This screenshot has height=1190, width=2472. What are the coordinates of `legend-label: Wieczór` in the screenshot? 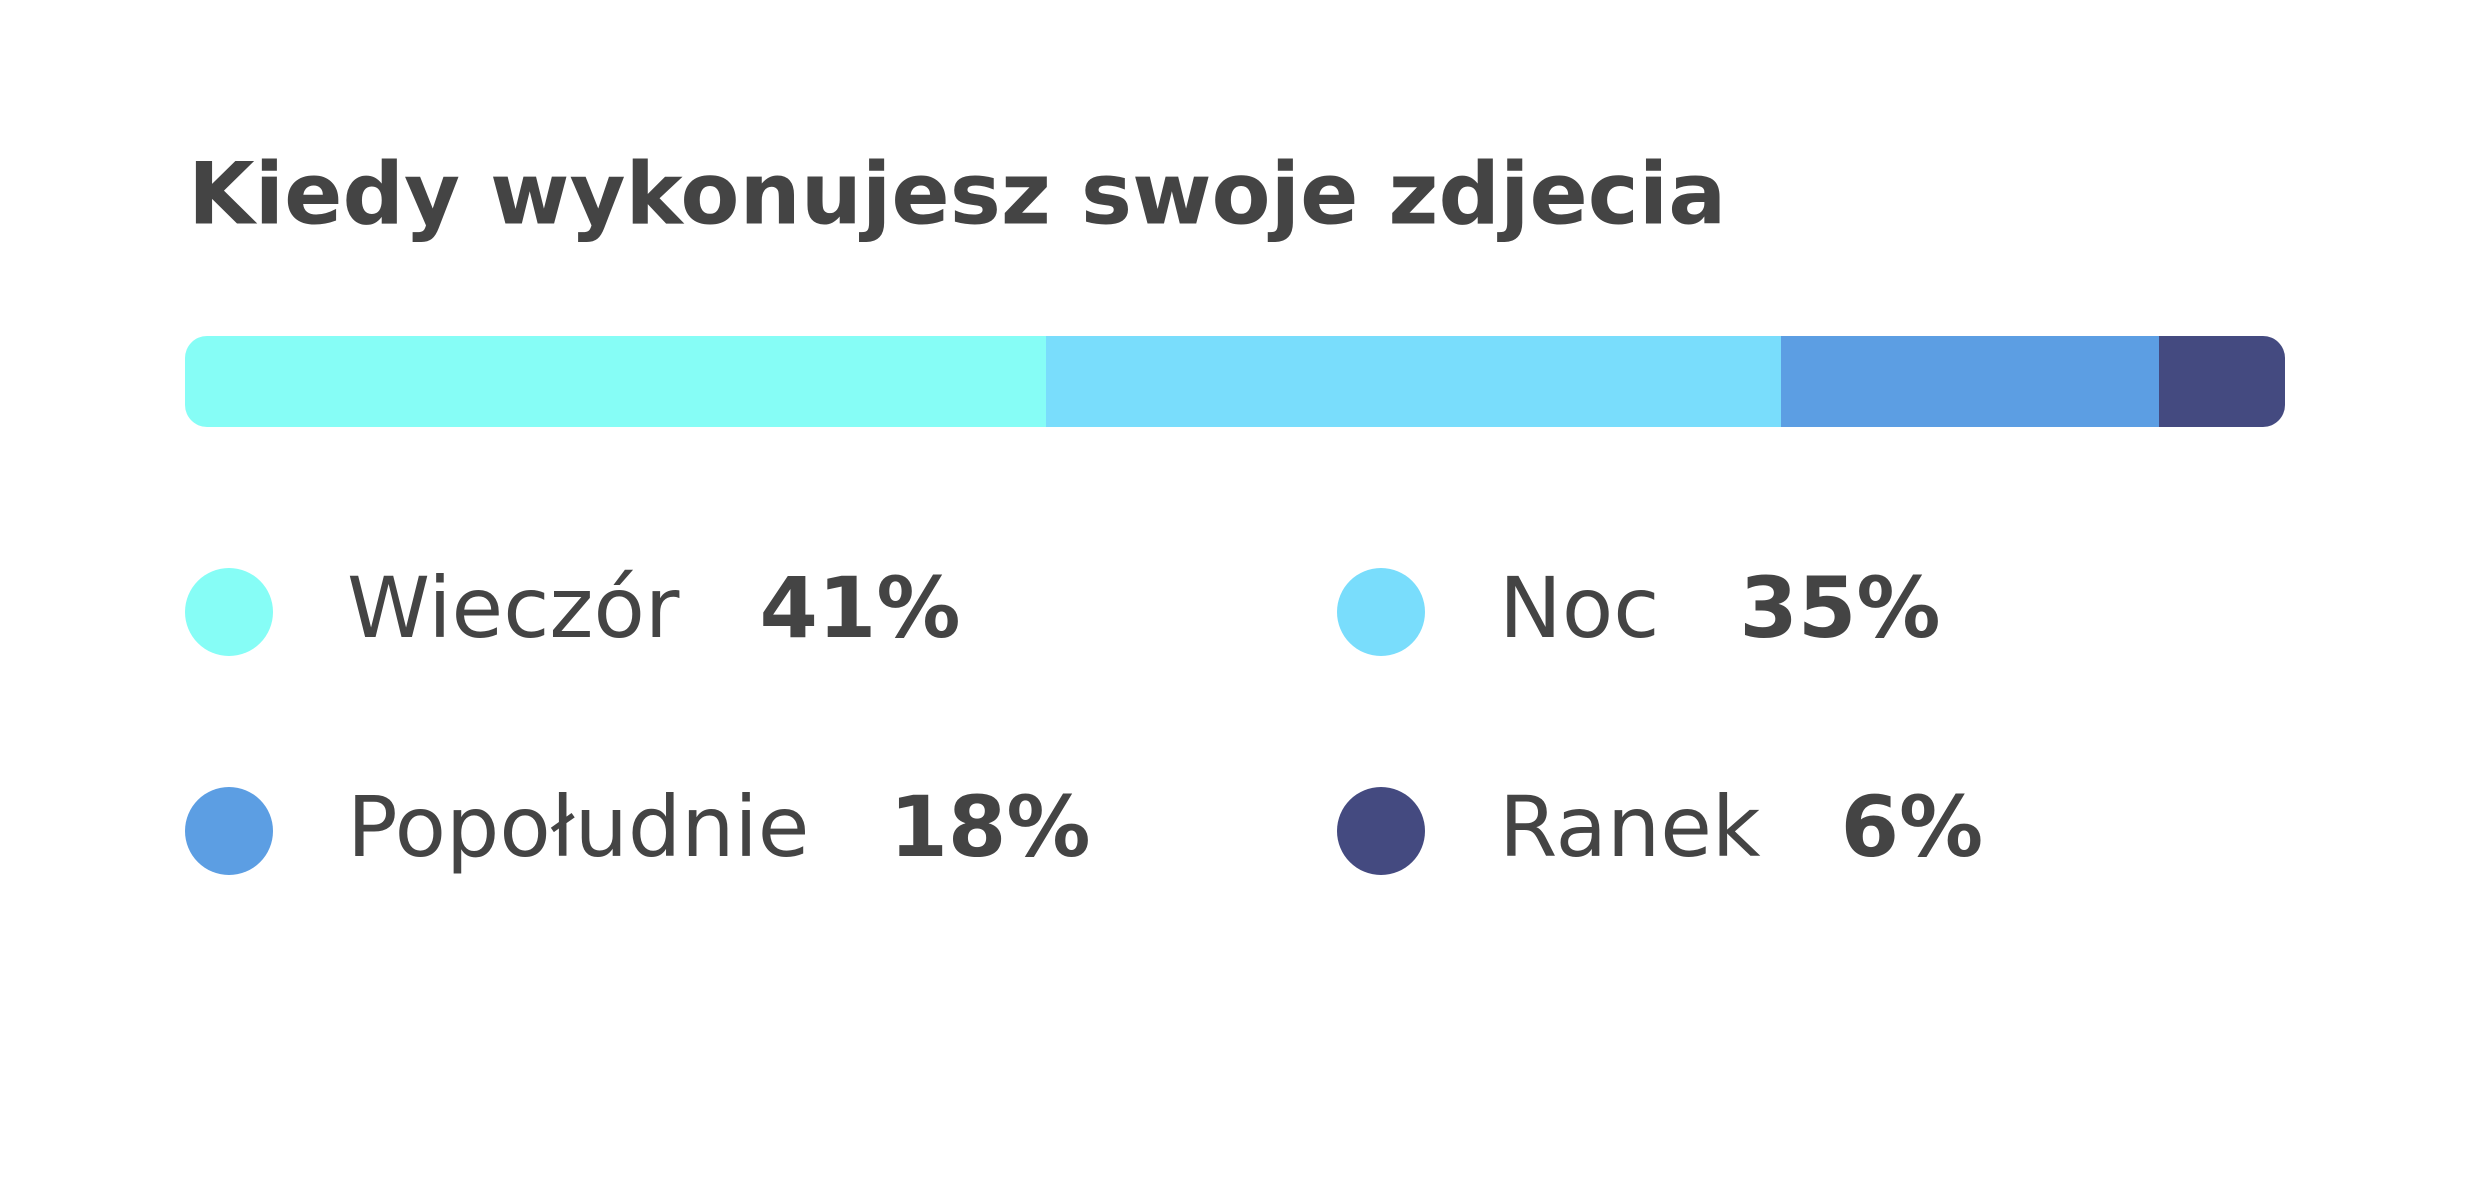 It's located at (513, 608).